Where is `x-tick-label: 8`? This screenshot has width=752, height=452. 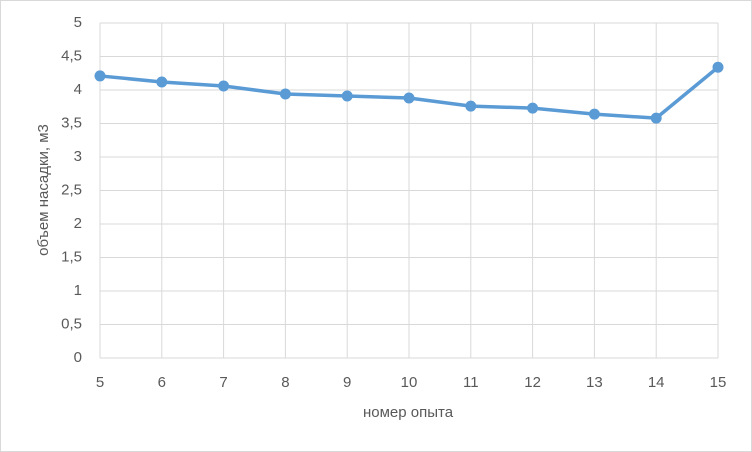 x-tick-label: 8 is located at coordinates (285, 382).